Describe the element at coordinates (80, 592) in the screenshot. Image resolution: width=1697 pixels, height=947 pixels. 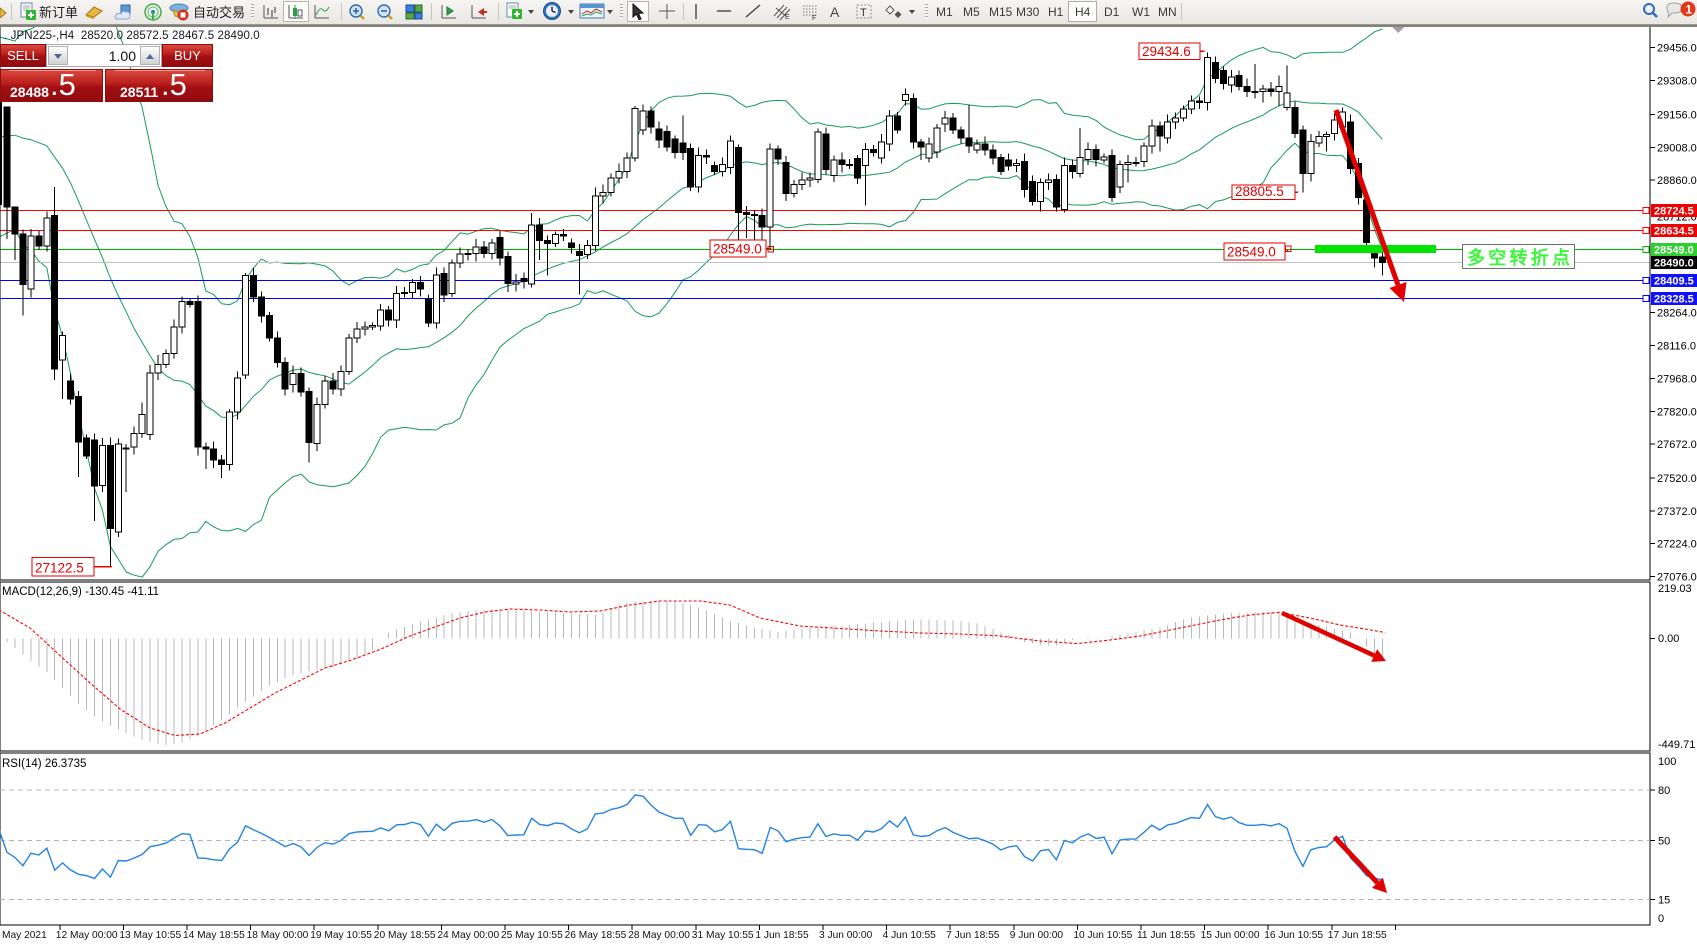
I see `svg-text: MACD(12,26,9) -130.45 -41.11` at that location.